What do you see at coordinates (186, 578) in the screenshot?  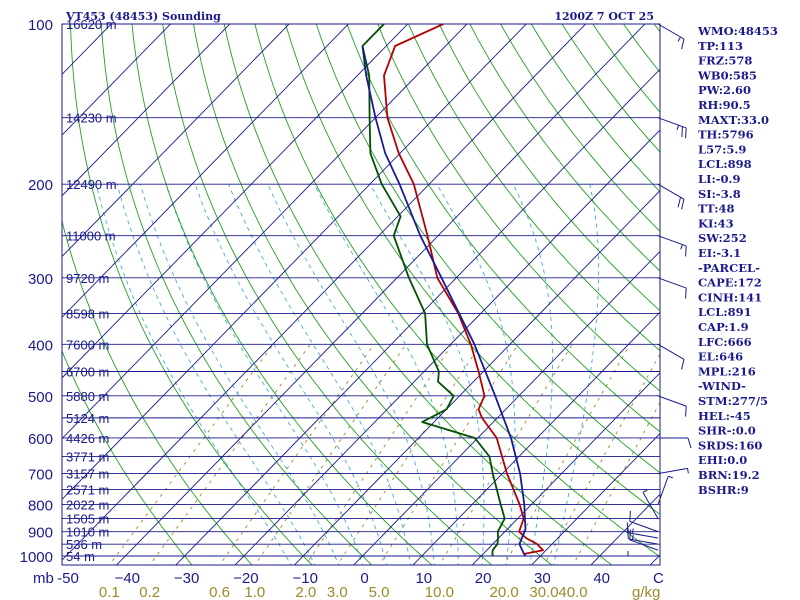 I see `temperature-label: −30` at bounding box center [186, 578].